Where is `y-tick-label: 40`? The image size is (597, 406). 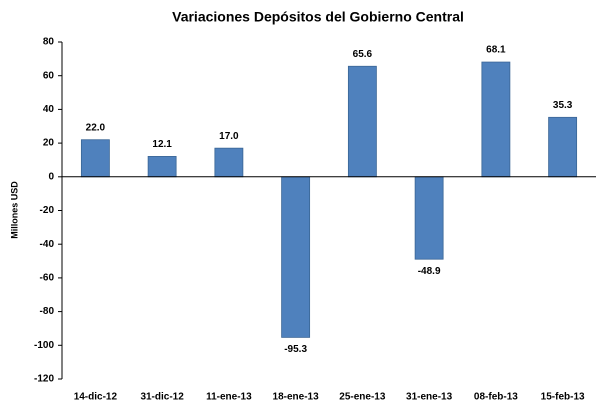
y-tick-label: 40 is located at coordinates (49, 109).